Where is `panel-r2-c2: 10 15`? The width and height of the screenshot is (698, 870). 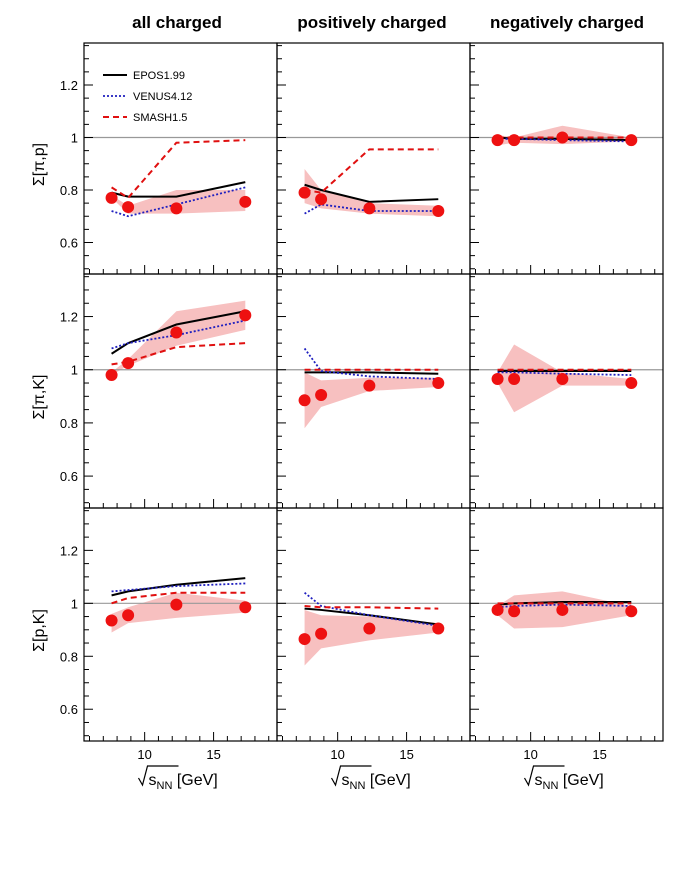 panel-r2-c2: 10 15 is located at coordinates (566, 634).